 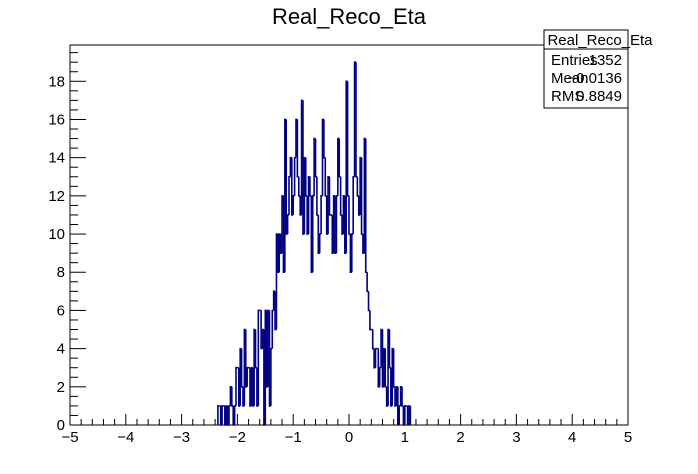 What do you see at coordinates (181, 437) in the screenshot?
I see `x-tick-label: −3` at bounding box center [181, 437].